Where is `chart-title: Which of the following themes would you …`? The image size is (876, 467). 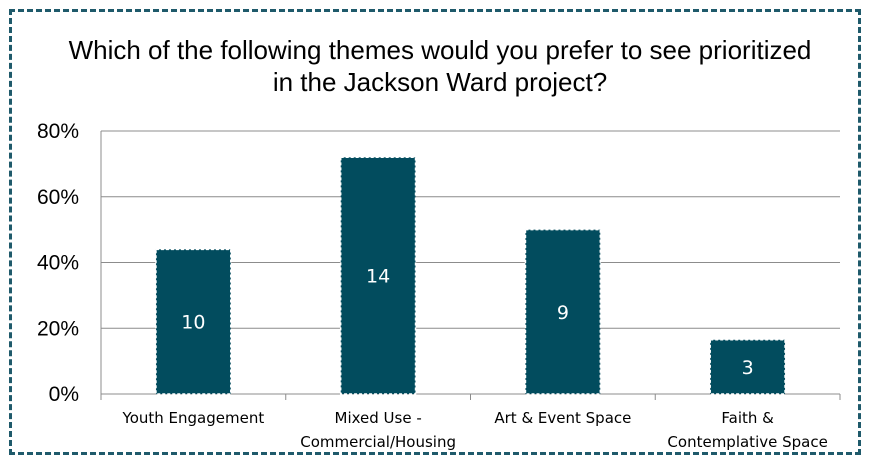
chart-title: Which of the following themes would you … is located at coordinates (440, 66).